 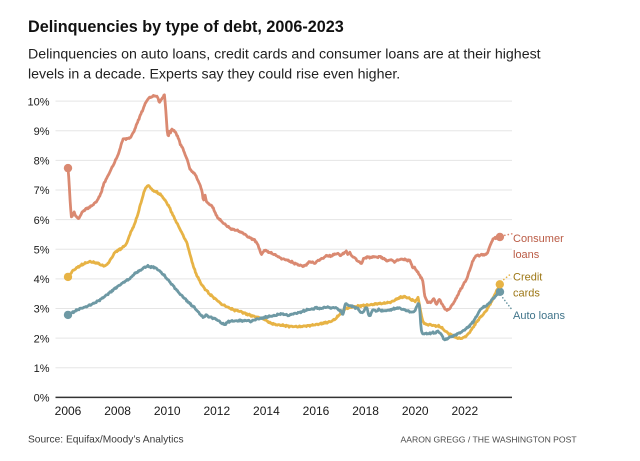 What do you see at coordinates (526, 294) in the screenshot?
I see `svg-text: cards` at bounding box center [526, 294].